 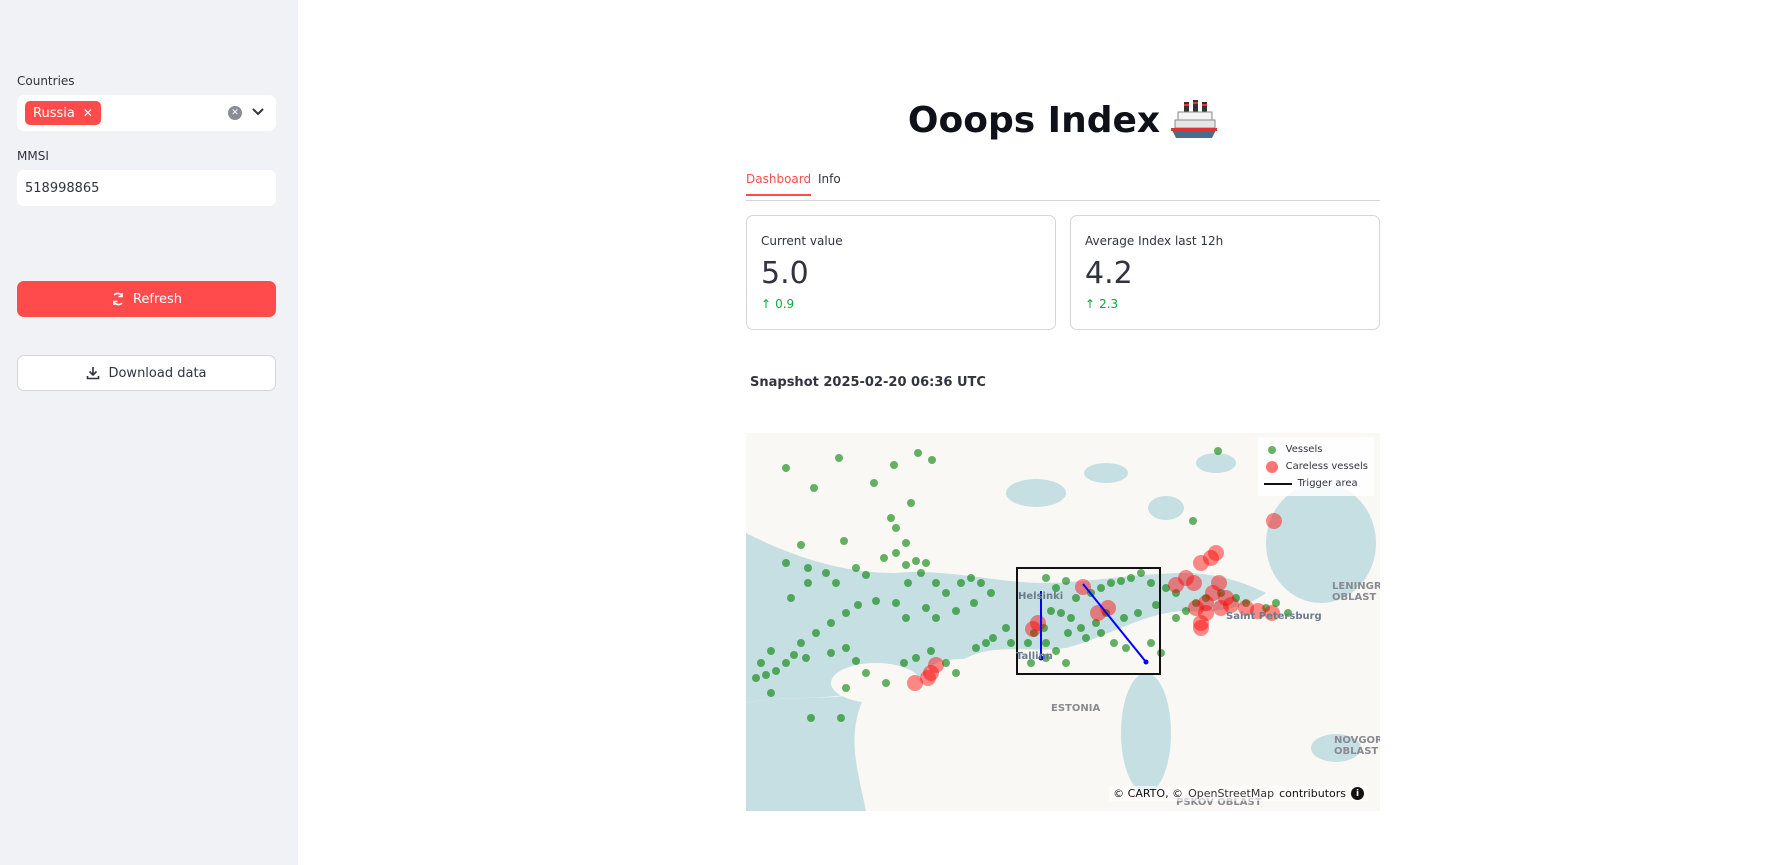 I want to click on legend-careless: Careless vessels, so click(x=1316, y=466).